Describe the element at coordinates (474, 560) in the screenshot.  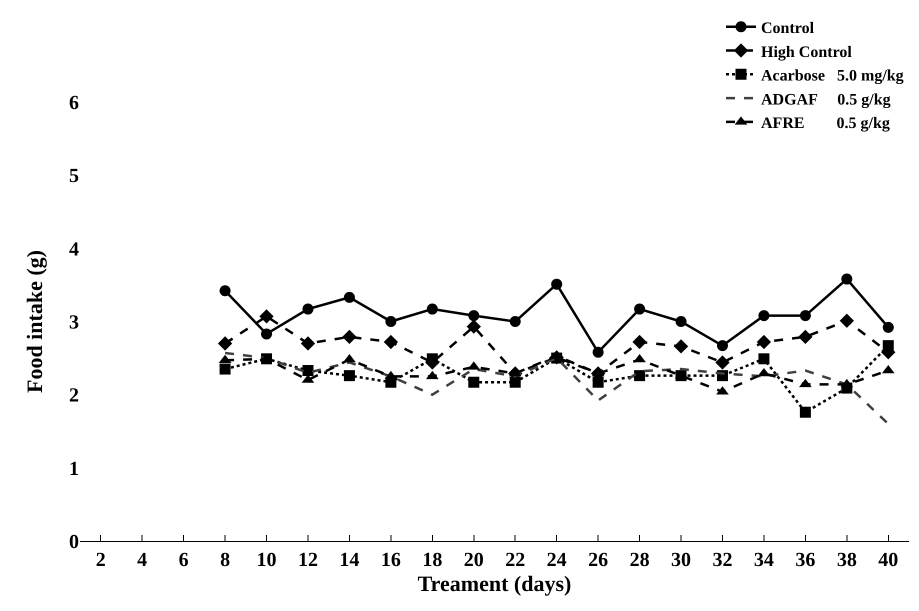
I see `x-tick-label: 20` at that location.